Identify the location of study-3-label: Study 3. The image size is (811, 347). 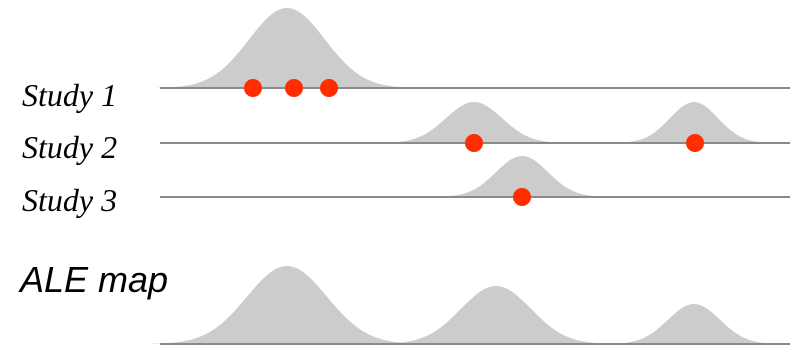
(69, 200).